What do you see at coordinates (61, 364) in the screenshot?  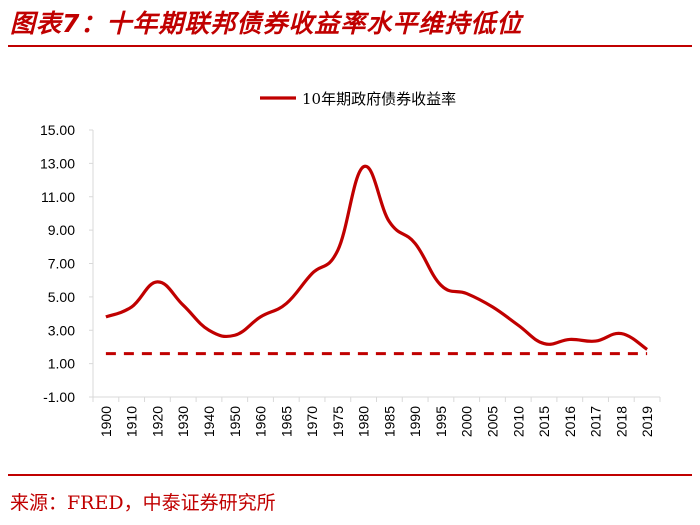 I see `y-tick-label: 1.00` at bounding box center [61, 364].